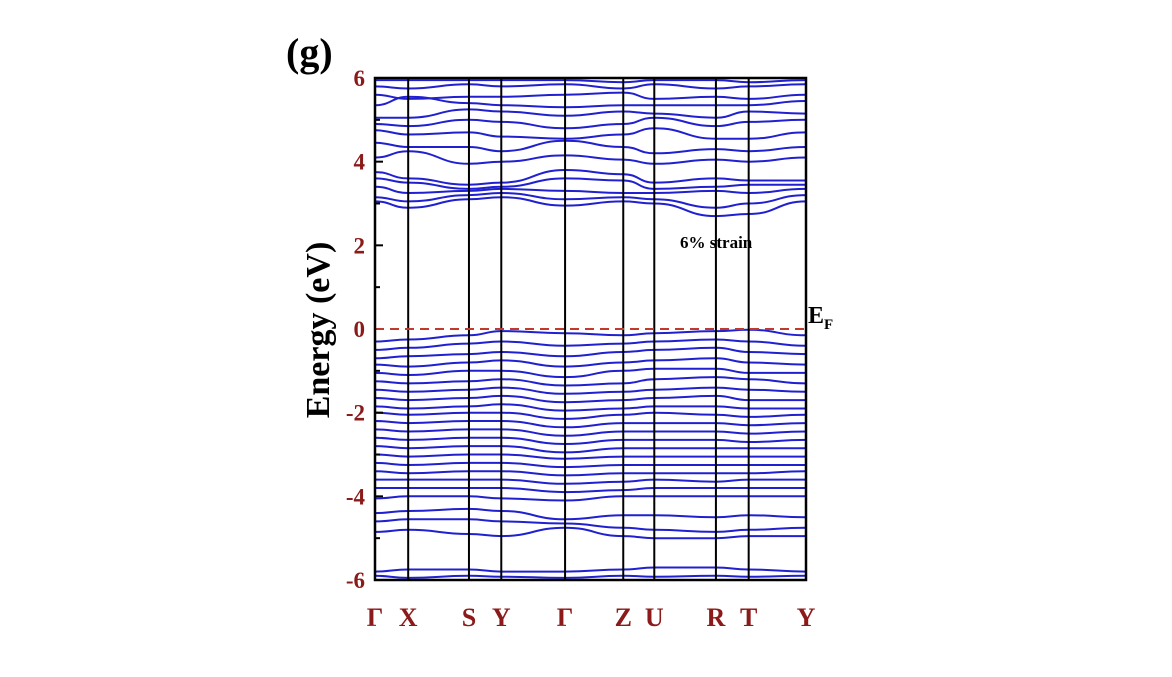  Describe the element at coordinates (469, 617) in the screenshot. I see `k-point-label: S` at that location.